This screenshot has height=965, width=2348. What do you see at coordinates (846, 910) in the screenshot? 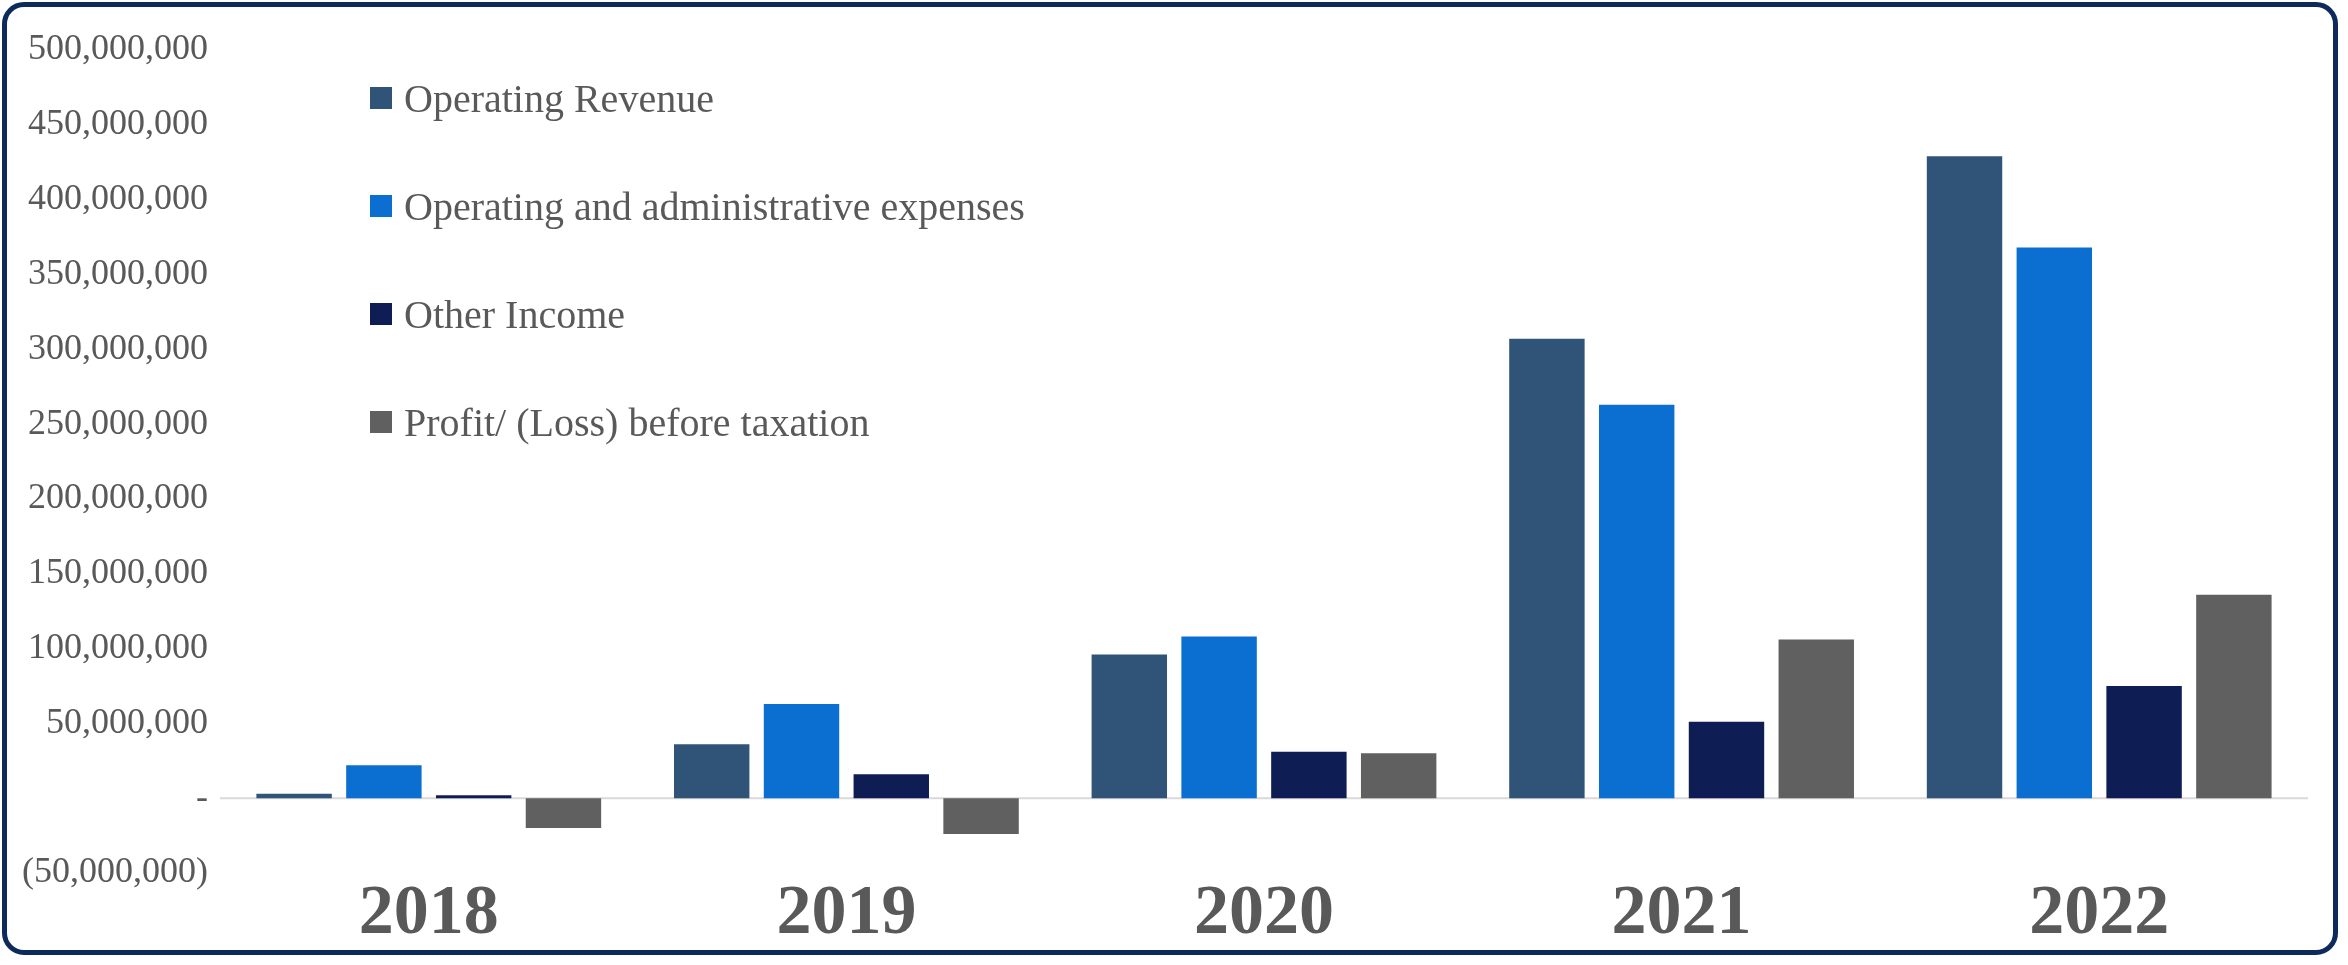
I see `x-tick-label: 2019` at bounding box center [846, 910].